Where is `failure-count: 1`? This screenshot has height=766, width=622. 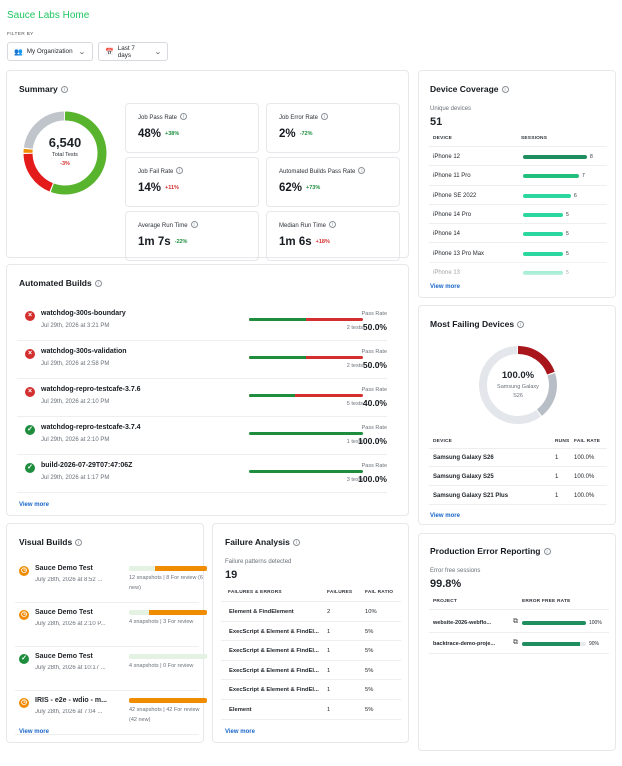 failure-count: 1 is located at coordinates (329, 670).